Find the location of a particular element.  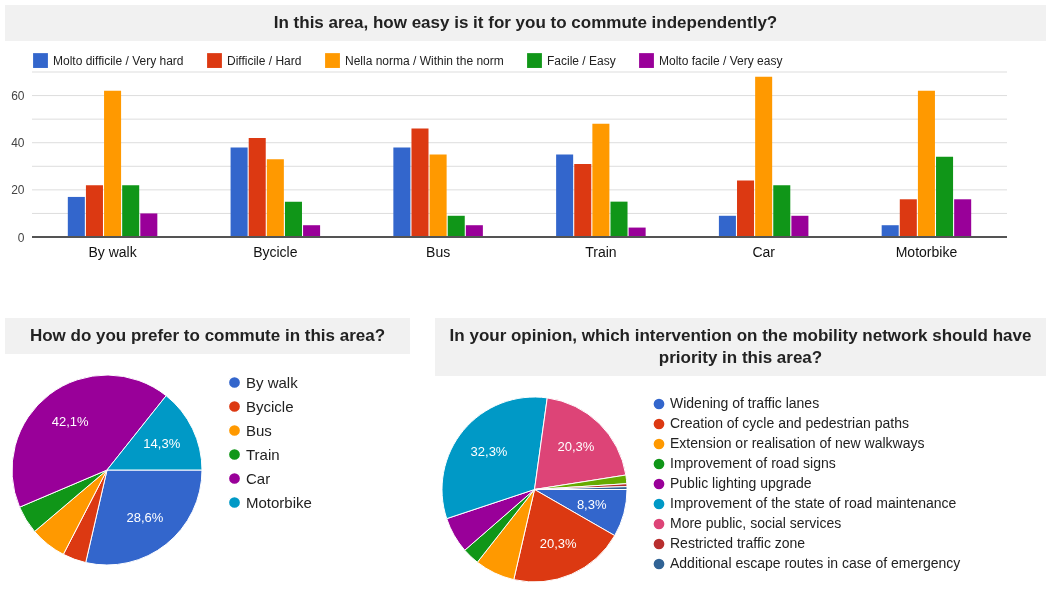

legend-label: Nella norma / Within the norm is located at coordinates (424, 60).